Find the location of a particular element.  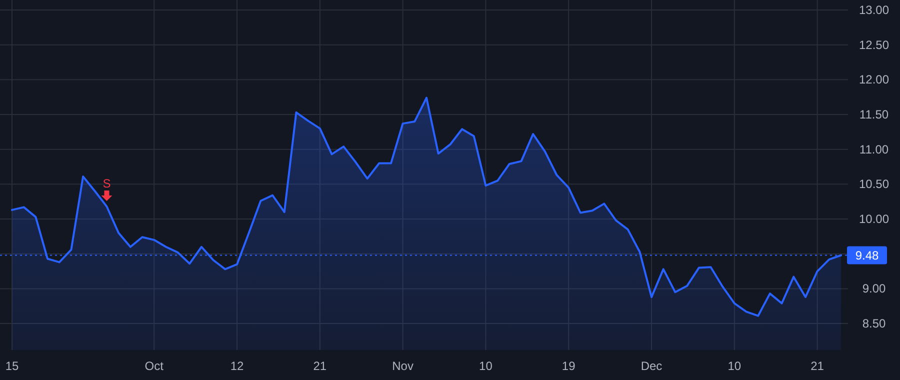

ref-line-label: 9.48 is located at coordinates (867, 255).